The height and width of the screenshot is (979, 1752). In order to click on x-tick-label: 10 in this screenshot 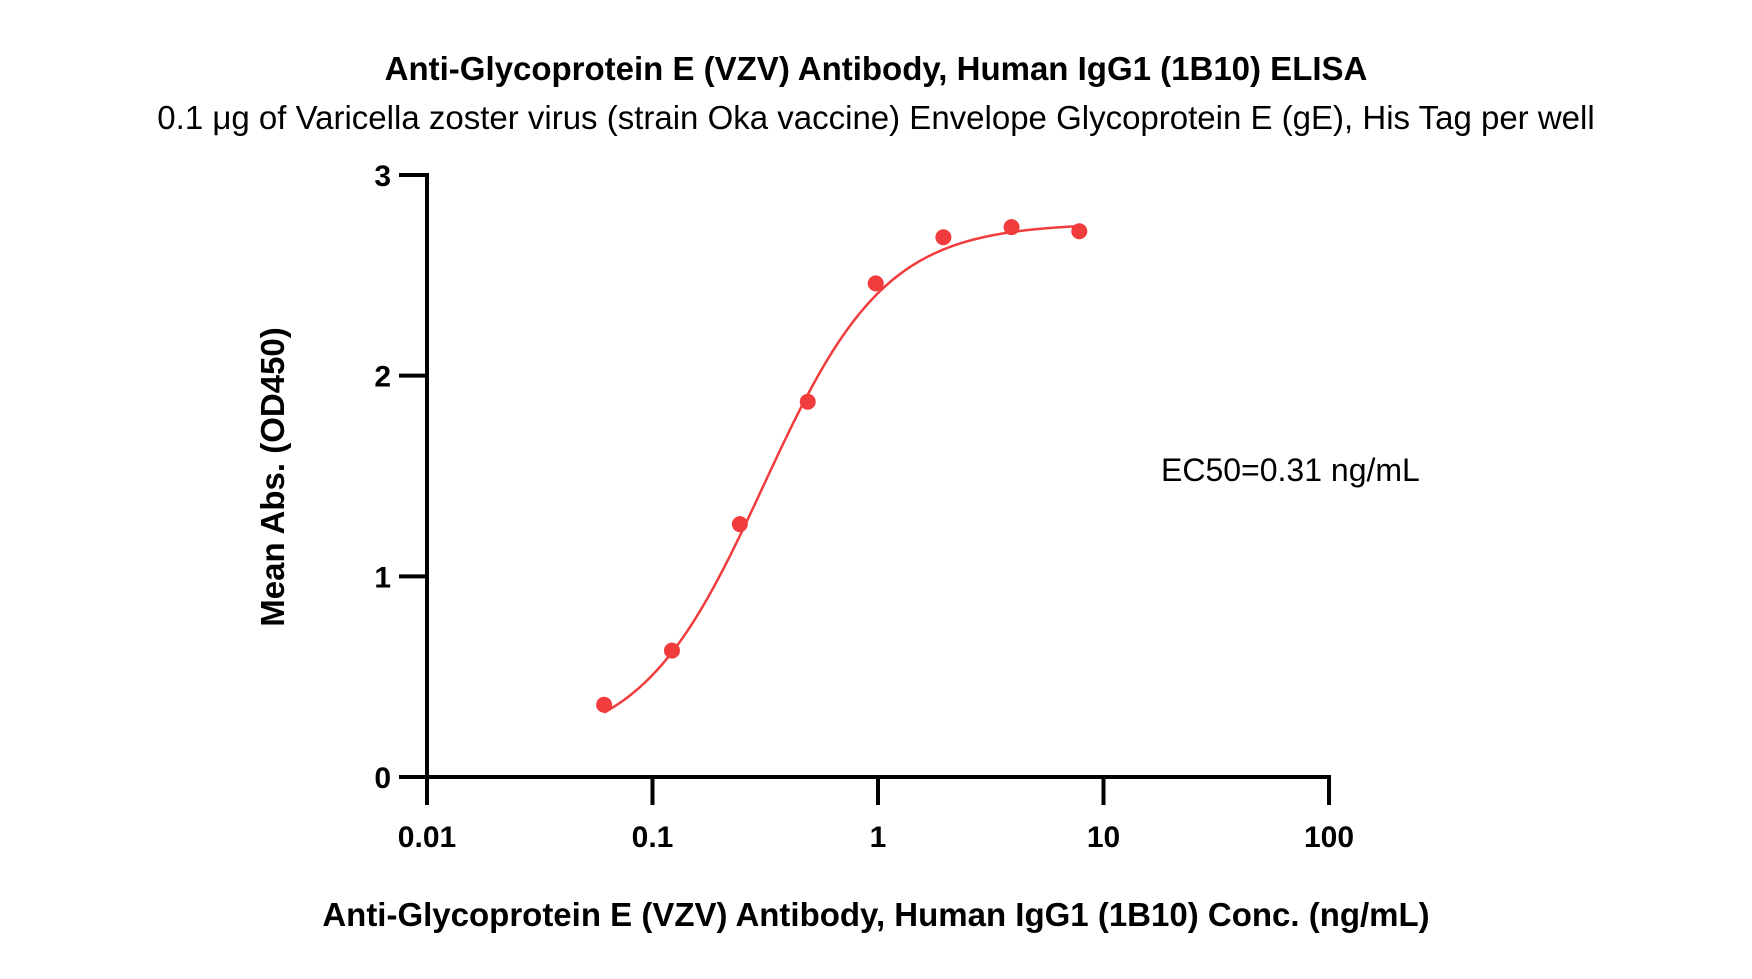, I will do `click(1103, 837)`.